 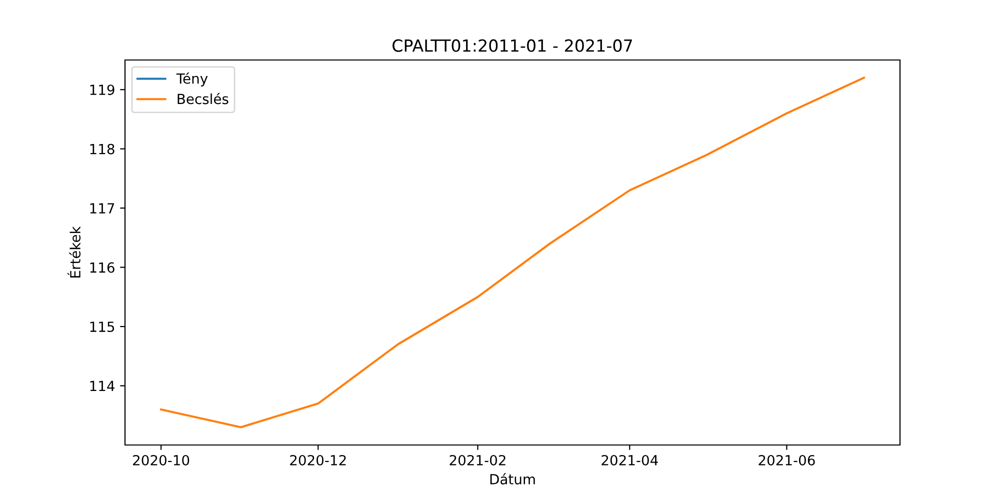 I want to click on x-tick-label: 2021-06, so click(x=786, y=460).